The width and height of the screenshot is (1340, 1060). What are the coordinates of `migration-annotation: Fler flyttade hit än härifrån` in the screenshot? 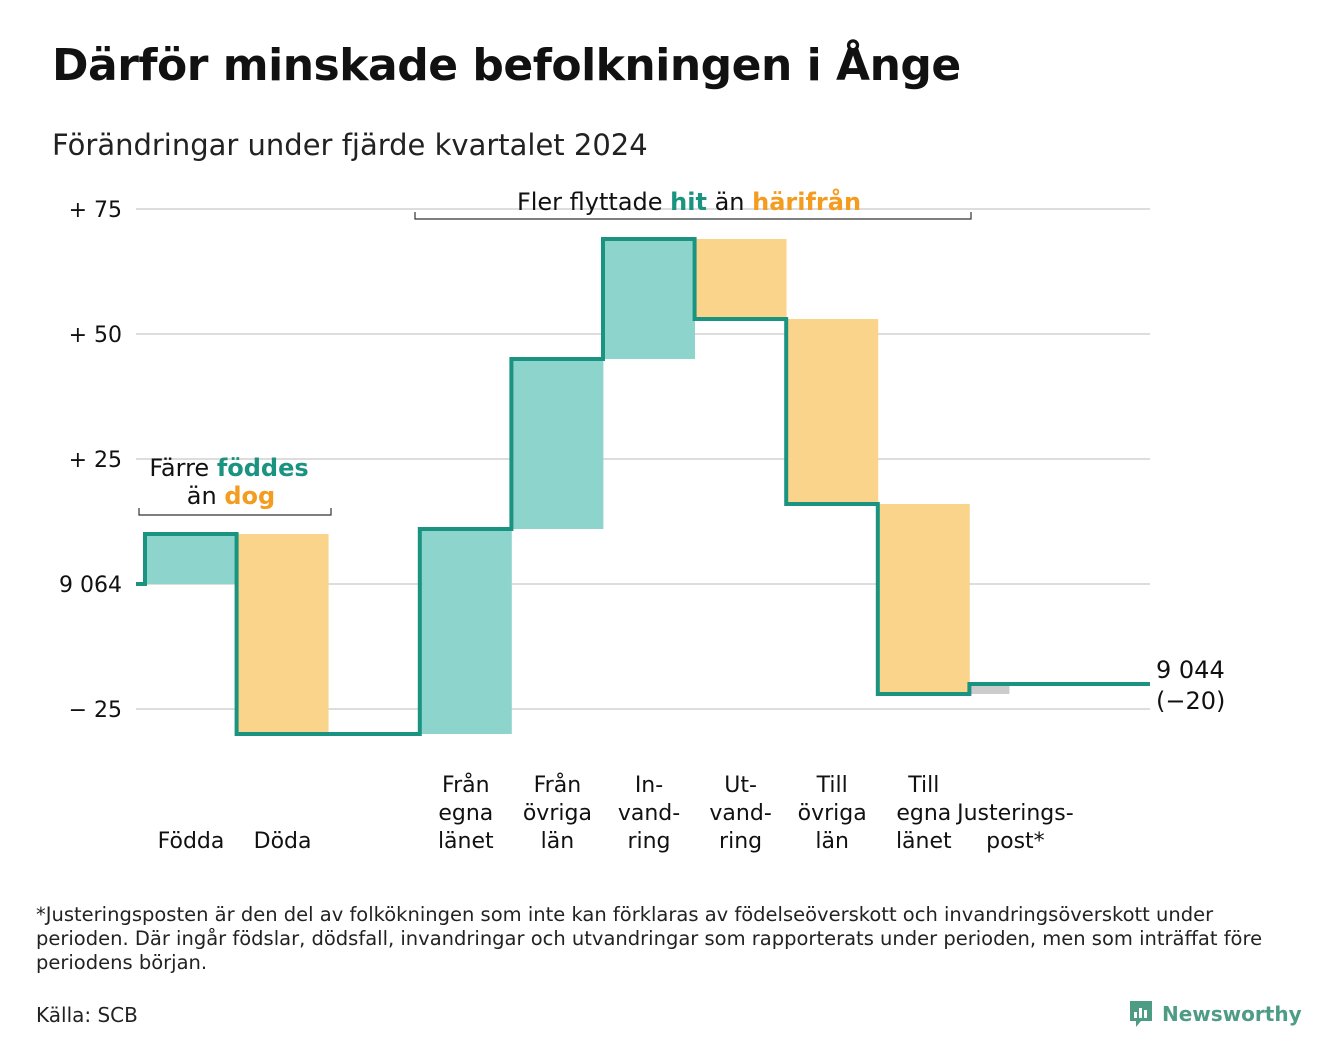 It's located at (689, 201).